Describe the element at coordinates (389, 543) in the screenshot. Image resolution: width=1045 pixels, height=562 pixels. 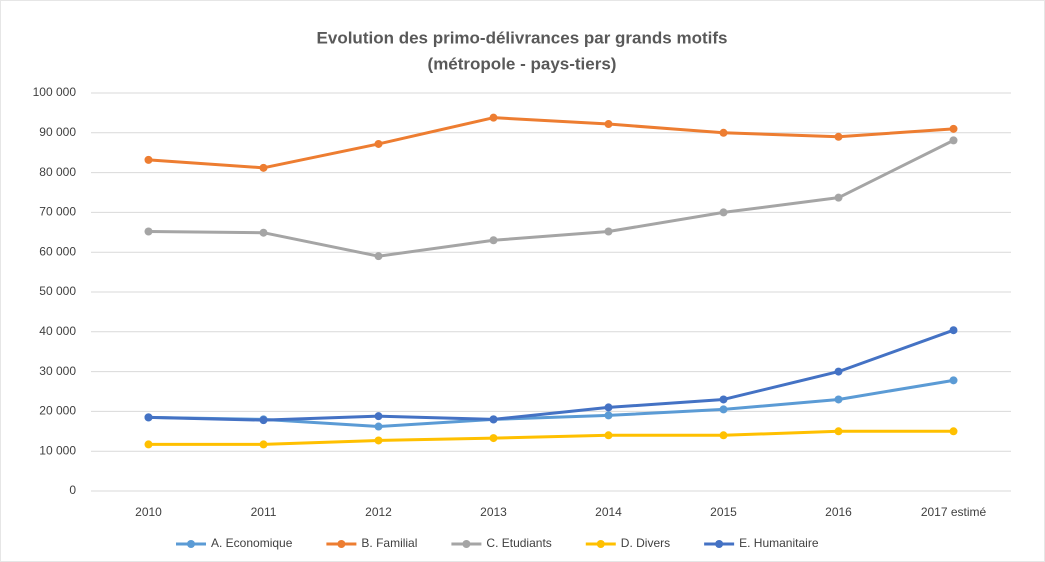
I see `legend-label: B. Familial` at that location.